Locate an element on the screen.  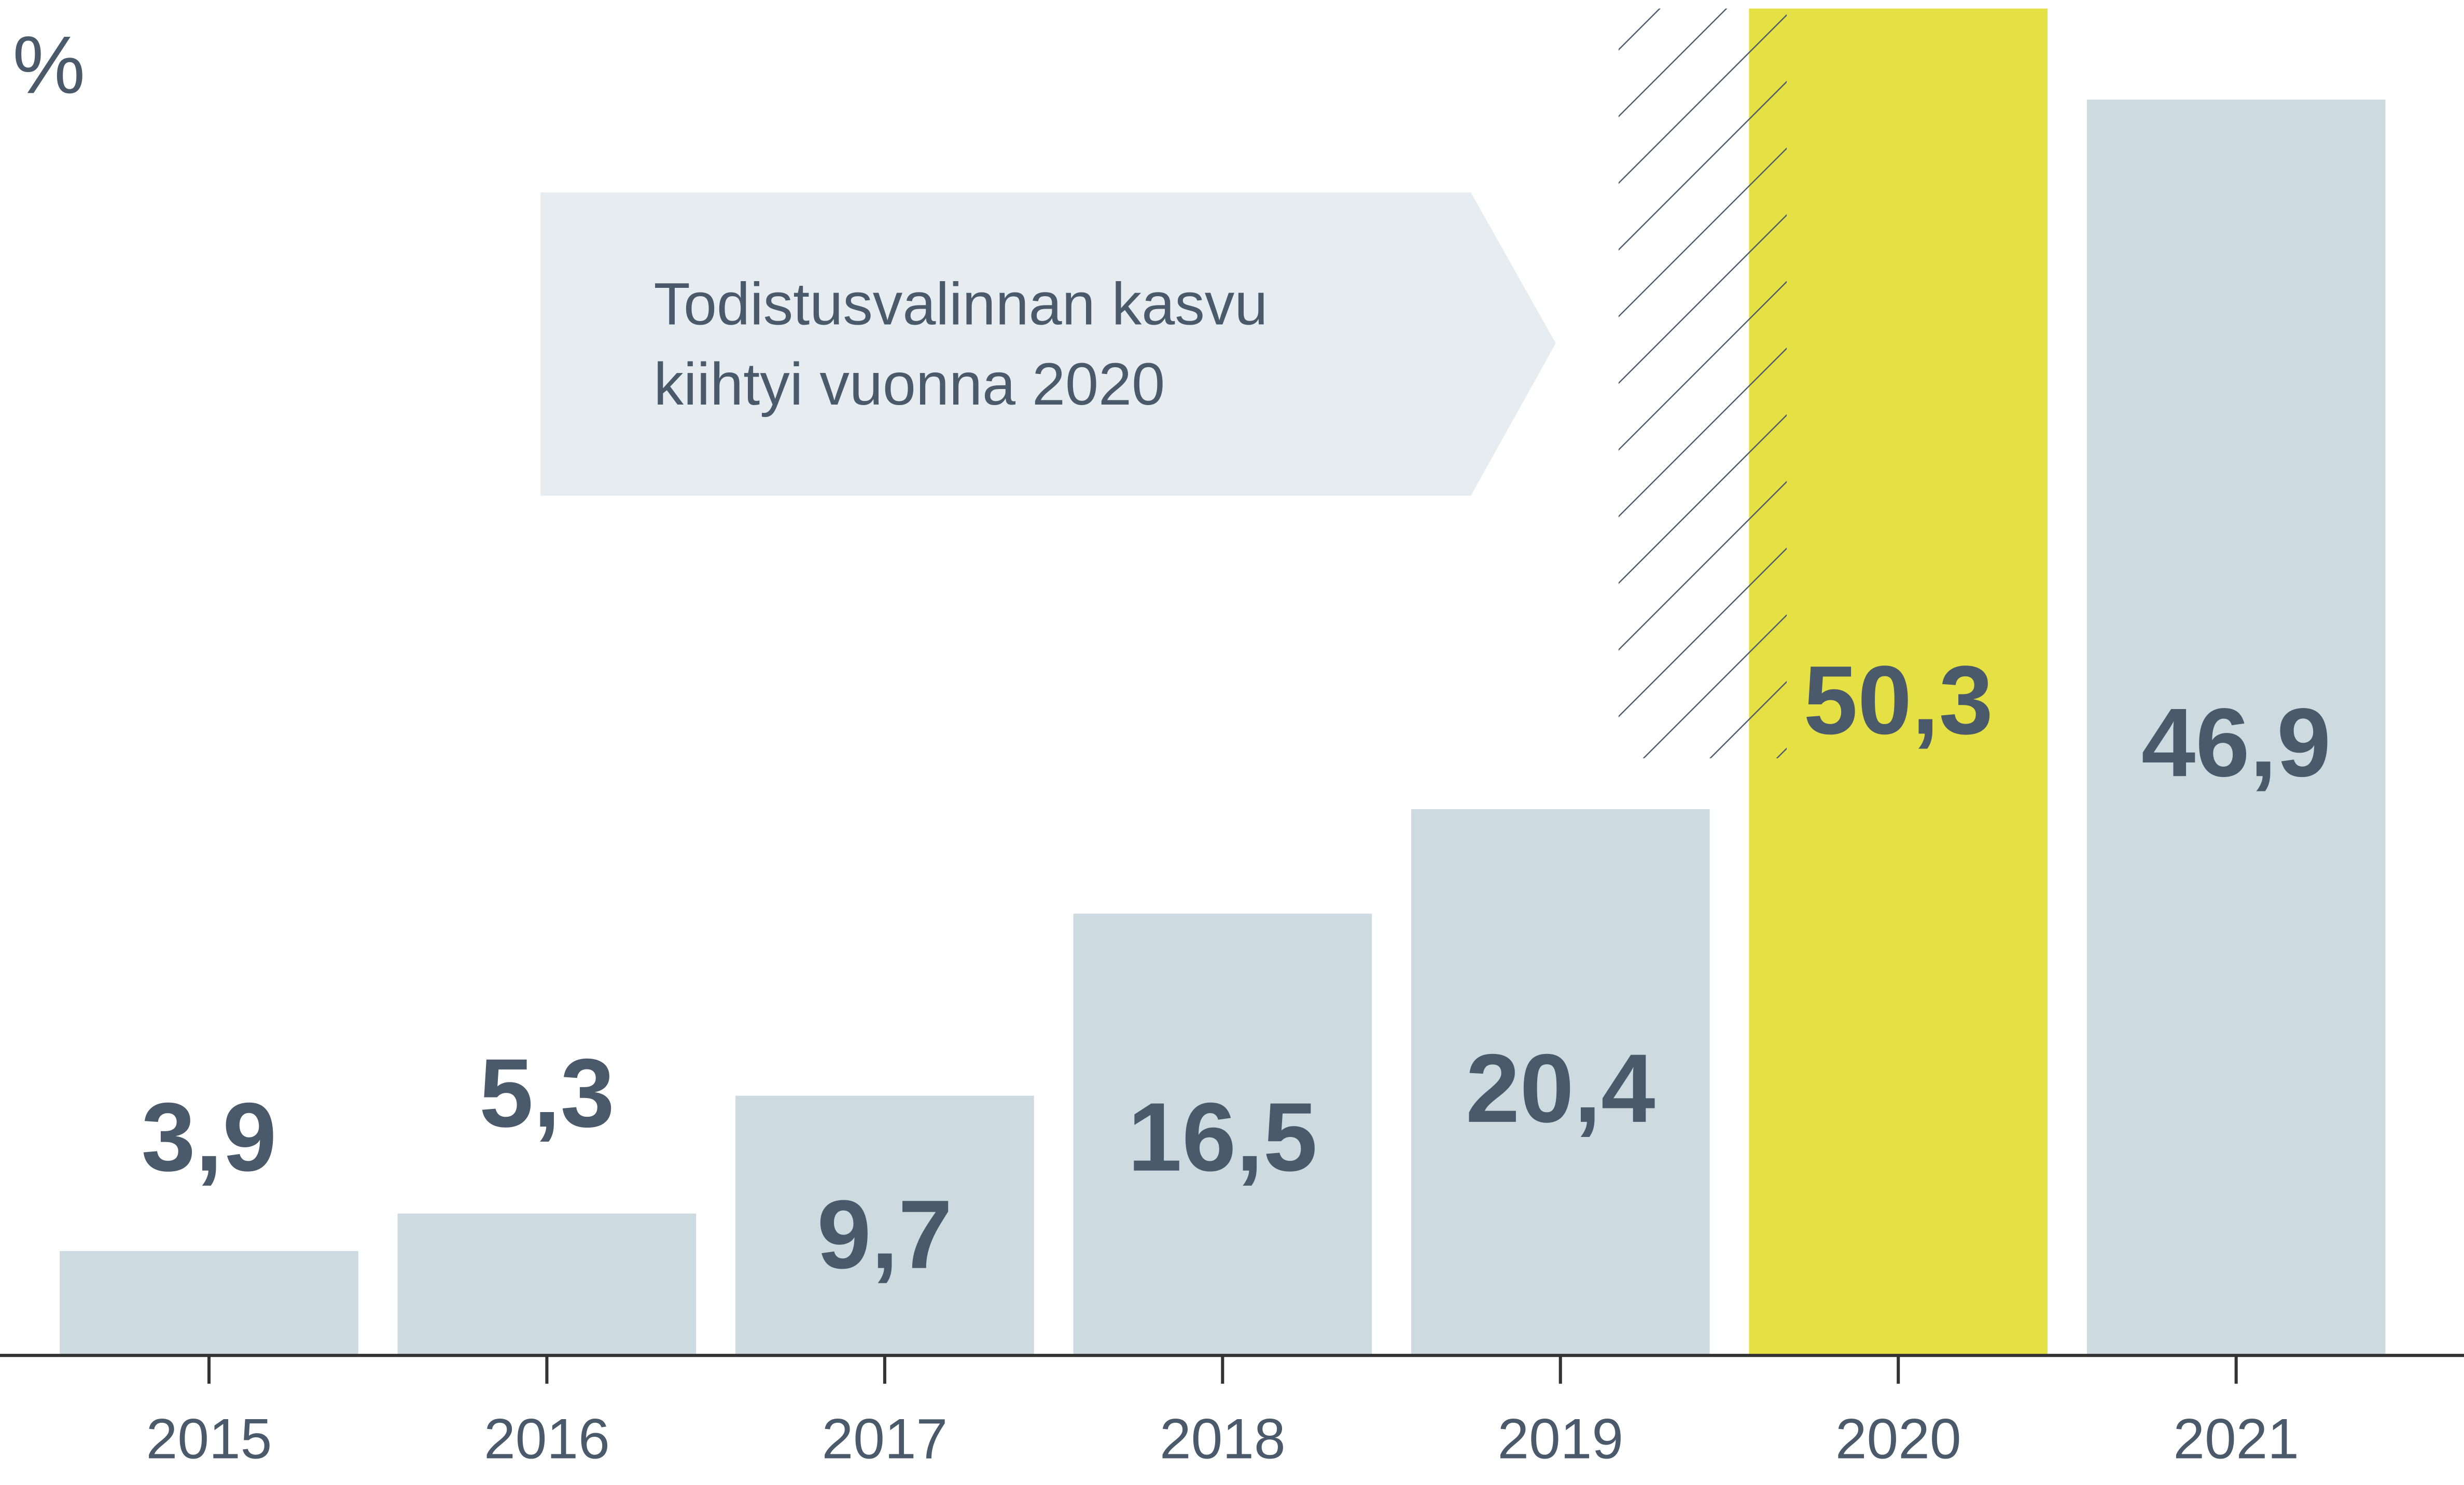
value-label: 9,7 is located at coordinates (884, 1234).